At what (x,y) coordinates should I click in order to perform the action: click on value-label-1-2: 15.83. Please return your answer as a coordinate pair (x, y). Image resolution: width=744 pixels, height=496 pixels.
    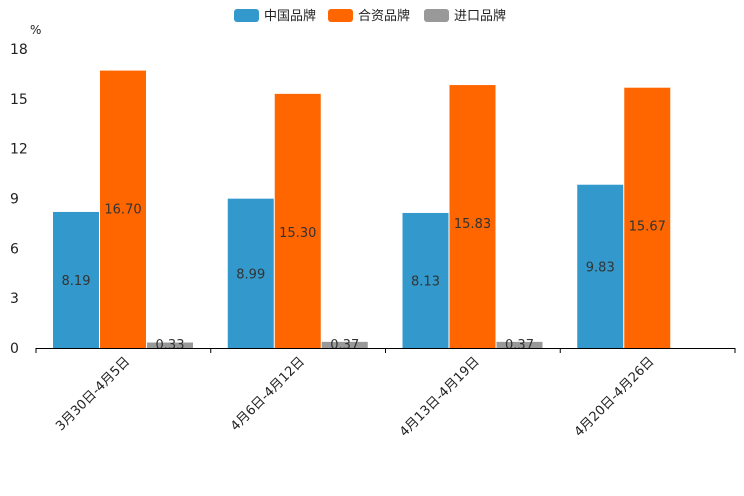
    Looking at the image, I should click on (472, 224).